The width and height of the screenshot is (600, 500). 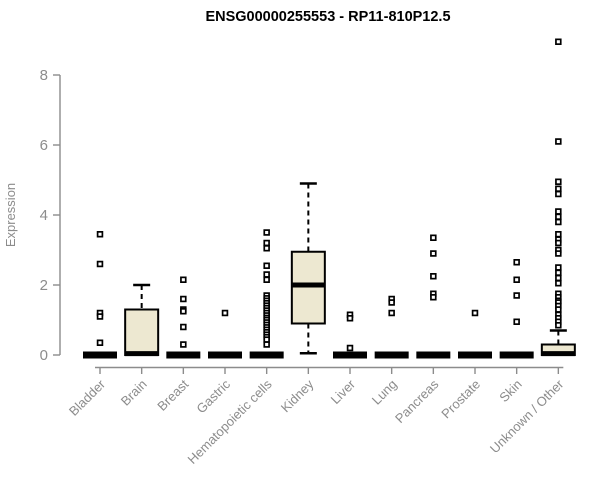 What do you see at coordinates (225, 334) in the screenshot?
I see `boxplot-gastric` at bounding box center [225, 334].